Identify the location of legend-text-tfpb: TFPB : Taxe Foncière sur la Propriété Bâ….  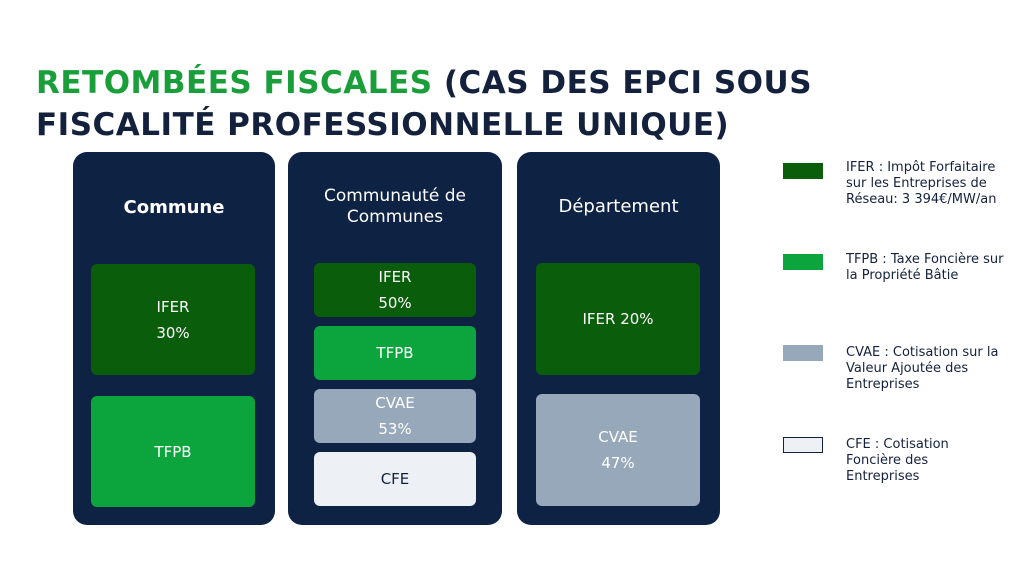
(925, 267).